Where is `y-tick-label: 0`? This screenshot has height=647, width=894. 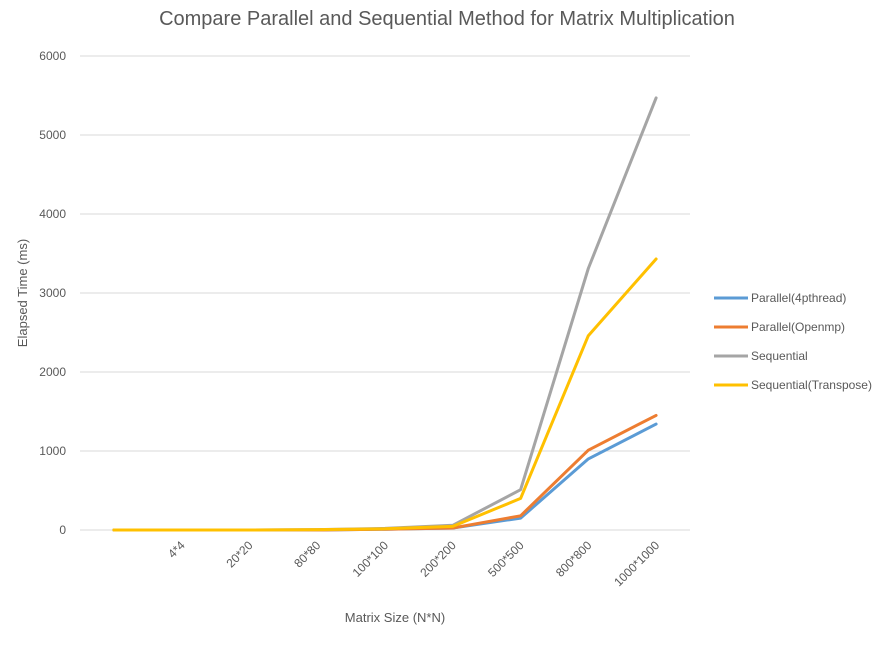 y-tick-label: 0 is located at coordinates (62, 530).